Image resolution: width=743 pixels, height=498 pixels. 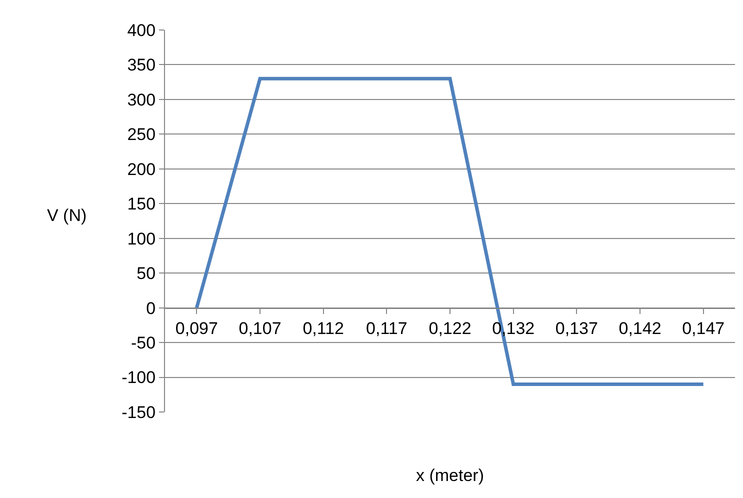 What do you see at coordinates (141, 30) in the screenshot?
I see `y-tick-label: 400` at bounding box center [141, 30].